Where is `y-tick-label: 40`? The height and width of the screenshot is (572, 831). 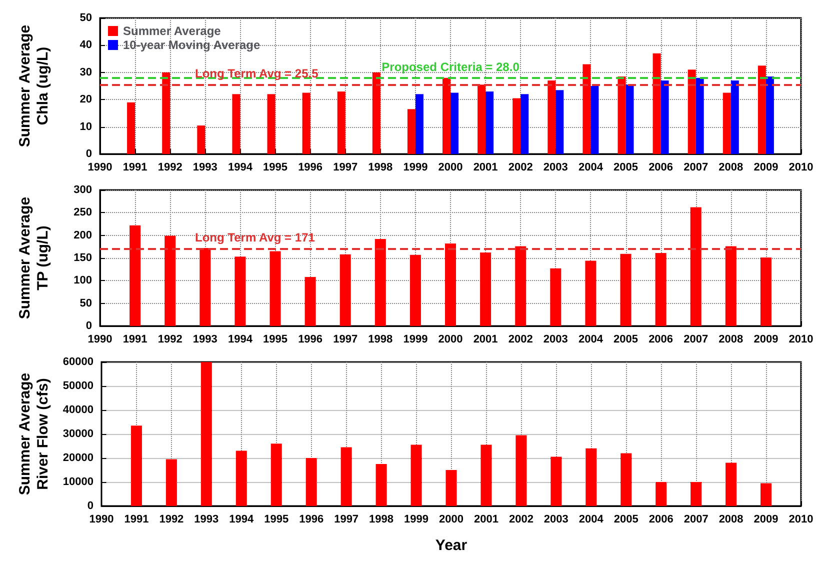
y-tick-label: 40 is located at coordinates (86, 45).